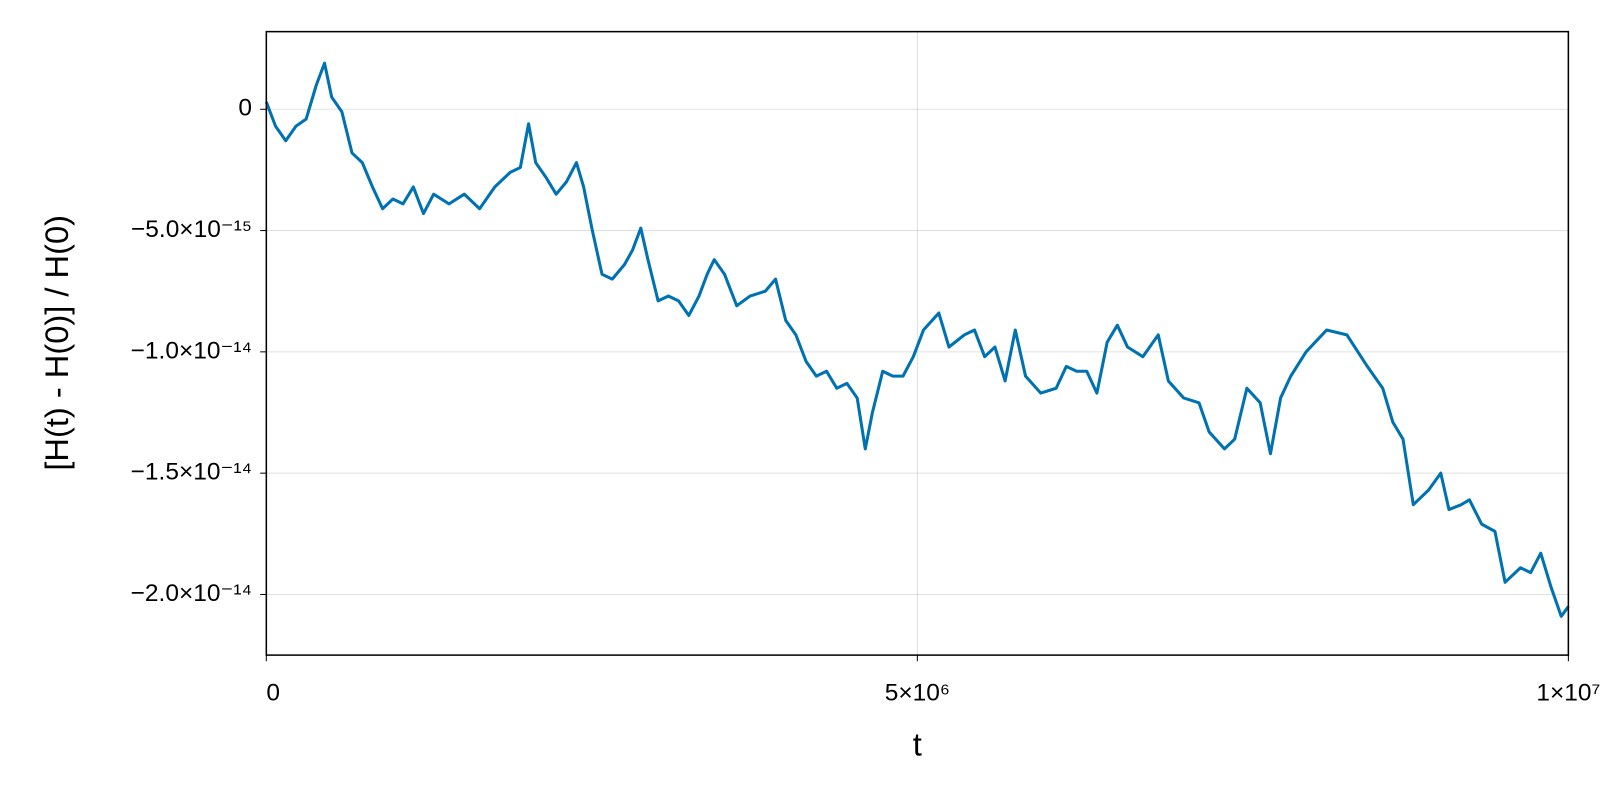 This screenshot has width=1600, height=800. Describe the element at coordinates (245, 108) in the screenshot. I see `y-tick-label: 0` at that location.